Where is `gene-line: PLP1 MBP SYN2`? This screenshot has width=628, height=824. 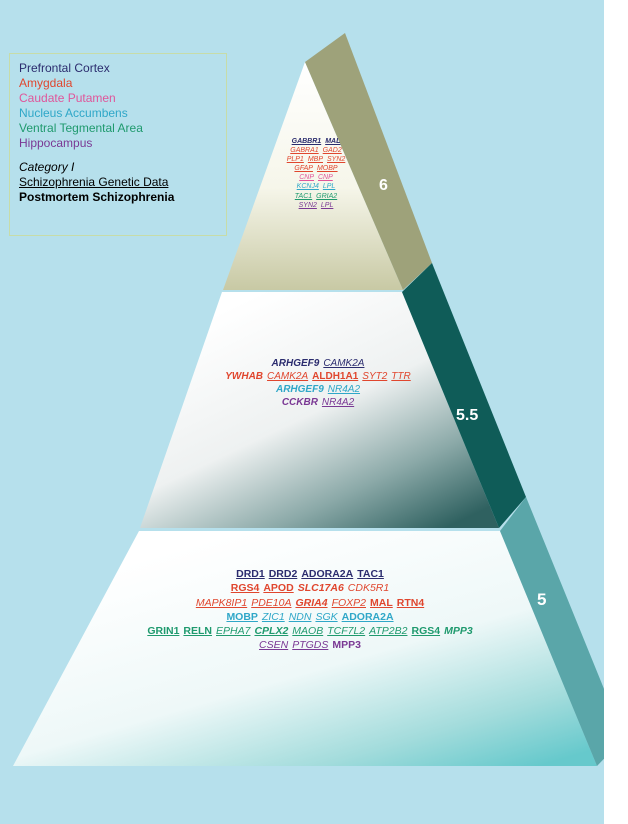
gene-line: PLP1 MBP SYN2 is located at coordinates (303, 159).